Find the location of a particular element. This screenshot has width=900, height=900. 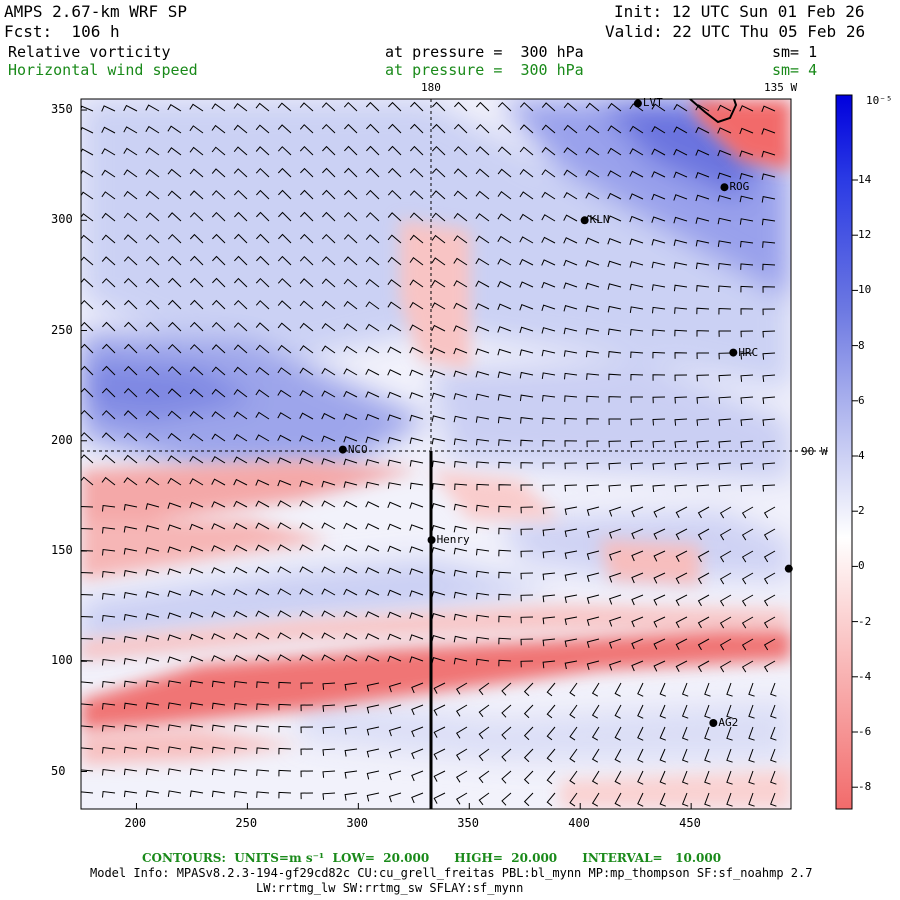

colorbar-label--2: -2 is located at coordinates (865, 621).